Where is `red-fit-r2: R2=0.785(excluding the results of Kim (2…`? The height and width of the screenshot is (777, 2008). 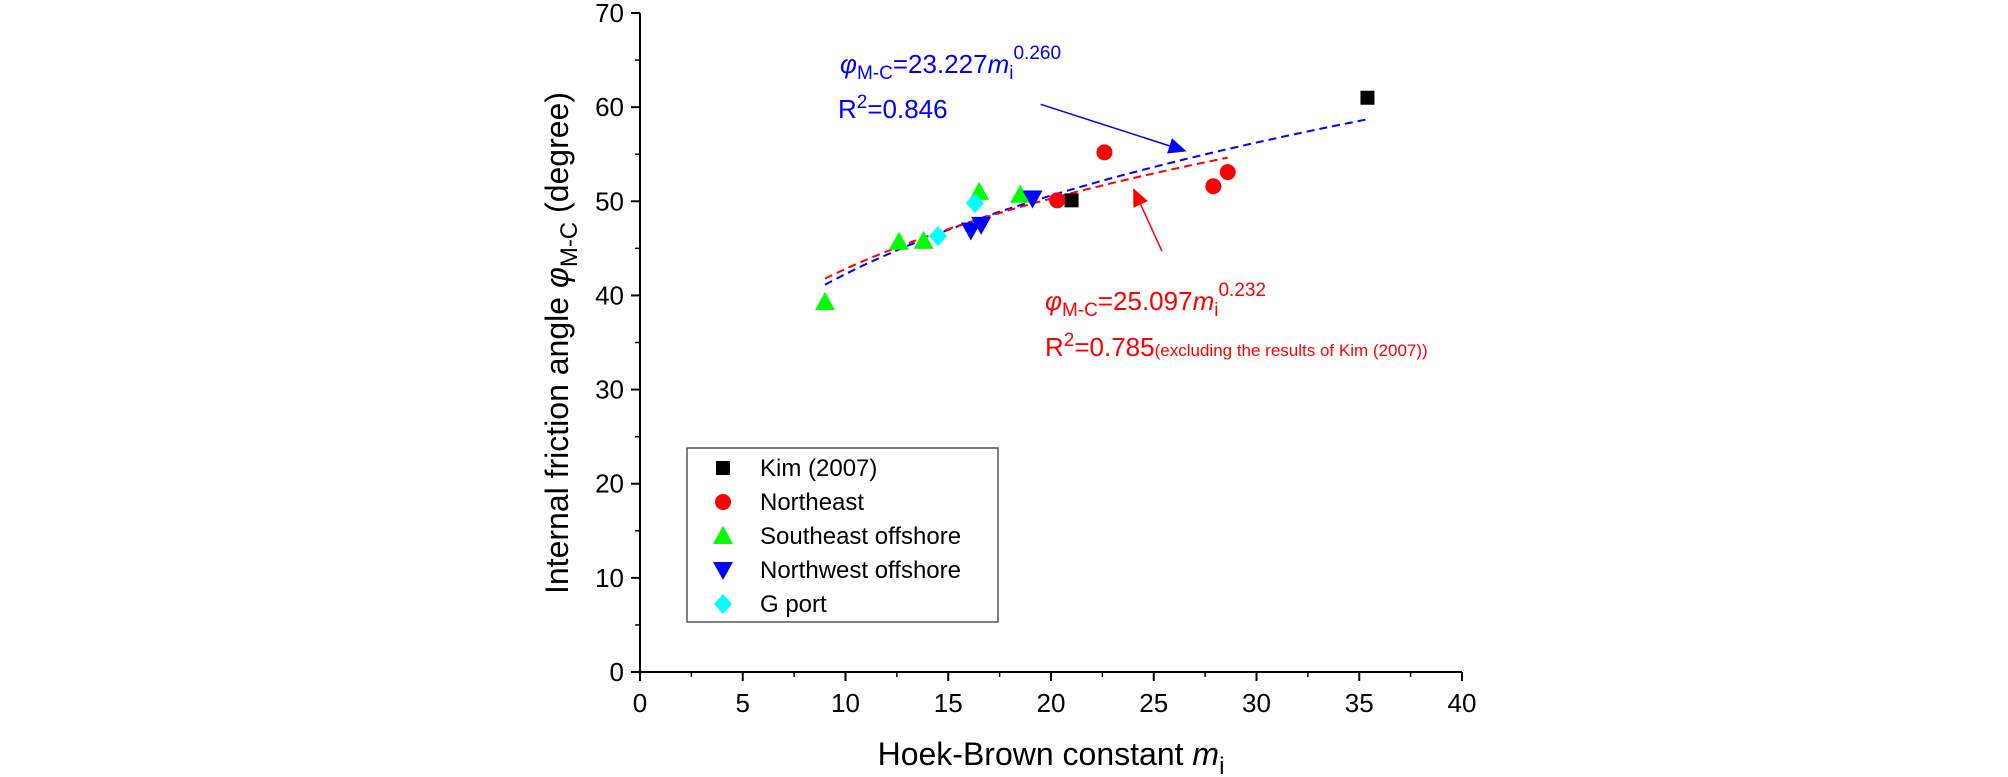 red-fit-r2: R2=0.785(excluding the results of Kim (2… is located at coordinates (1236, 346).